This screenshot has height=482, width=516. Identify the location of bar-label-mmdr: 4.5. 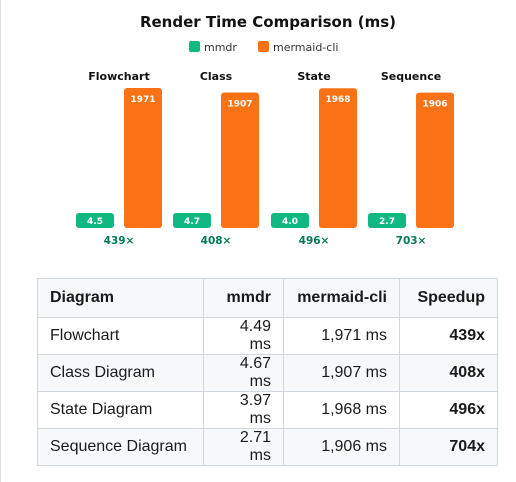
(95, 222).